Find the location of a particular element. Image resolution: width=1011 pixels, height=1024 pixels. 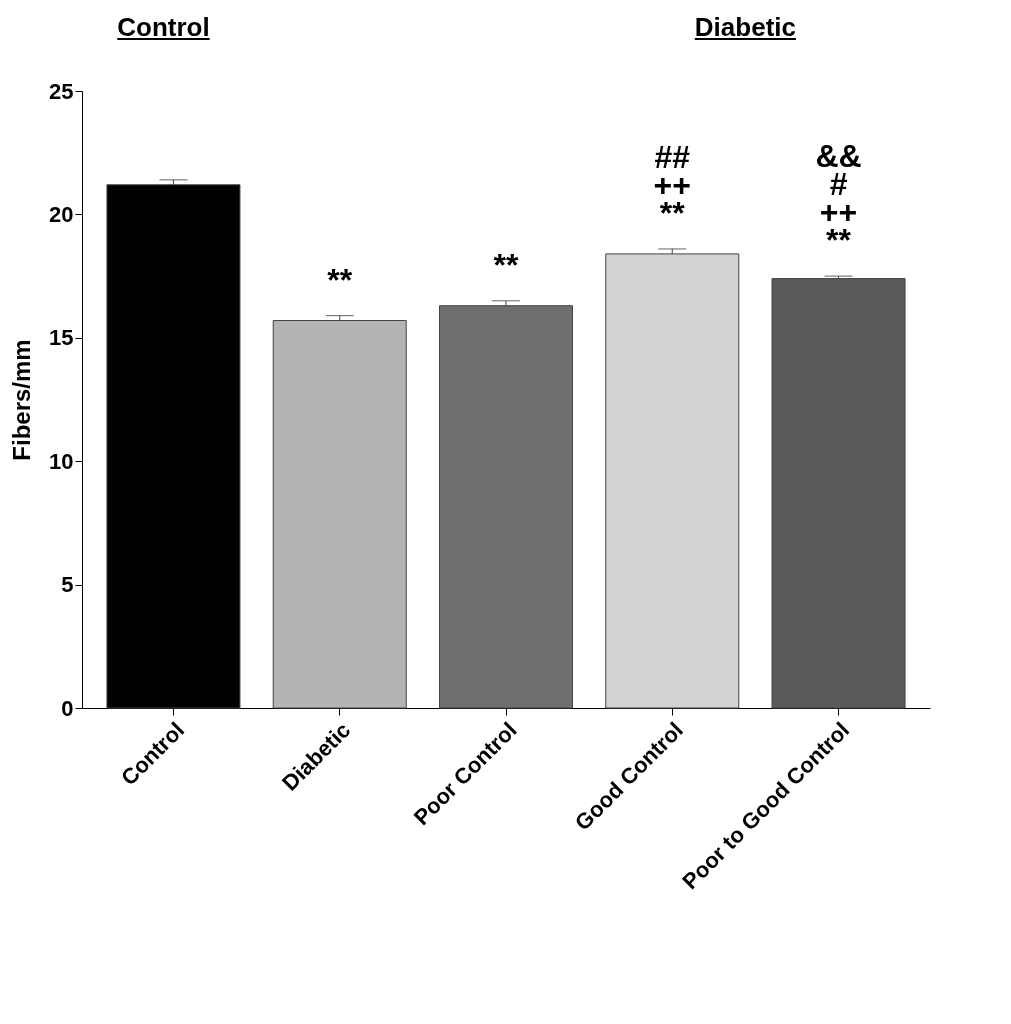

y-tick-label: 5 is located at coordinates (67, 585).